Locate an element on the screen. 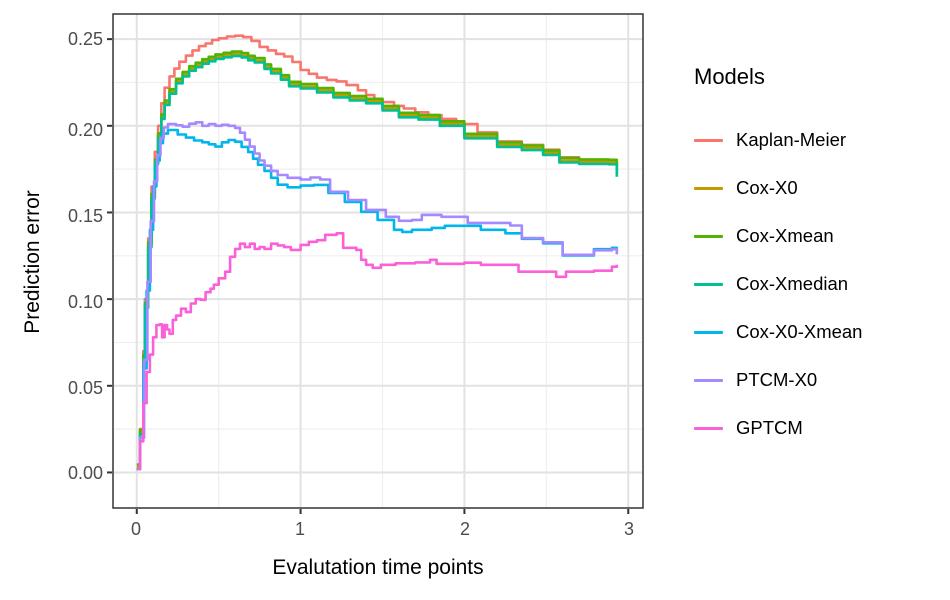  x-tick-label-3: 3 is located at coordinates (628, 529).